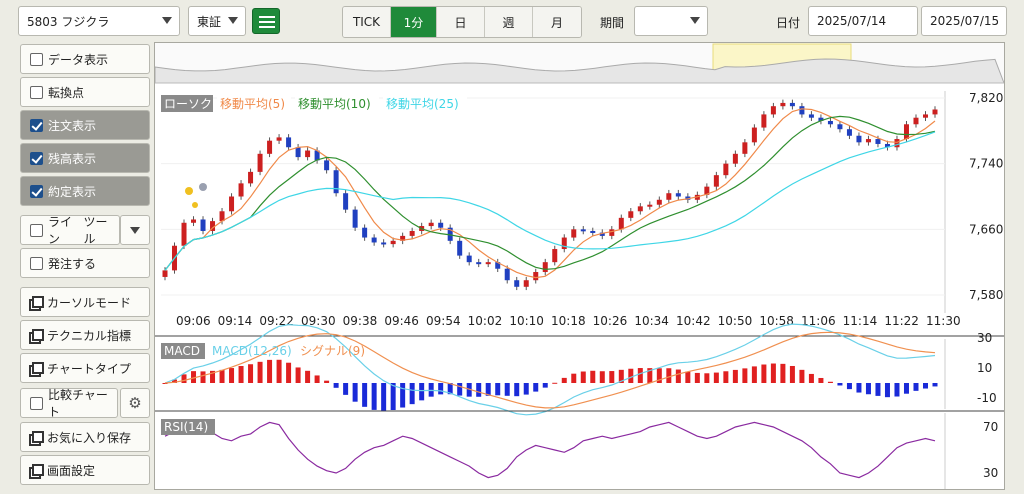 This screenshot has height=494, width=1024. What do you see at coordinates (69, 403) in the screenshot?
I see `compare-chart-toggle: 比較チャート` at bounding box center [69, 403].